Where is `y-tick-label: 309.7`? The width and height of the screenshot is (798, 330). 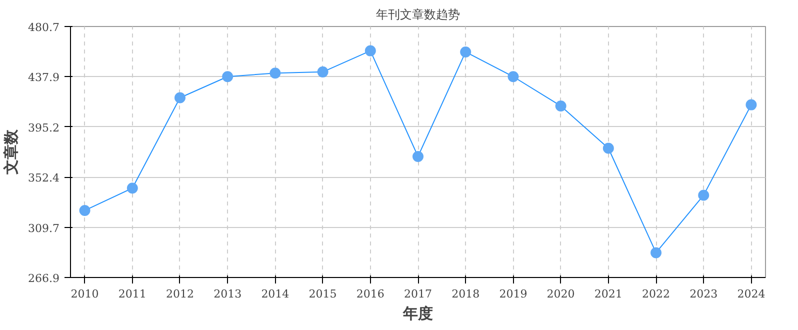
y-tick-label: 309.7 is located at coordinates (44, 228).